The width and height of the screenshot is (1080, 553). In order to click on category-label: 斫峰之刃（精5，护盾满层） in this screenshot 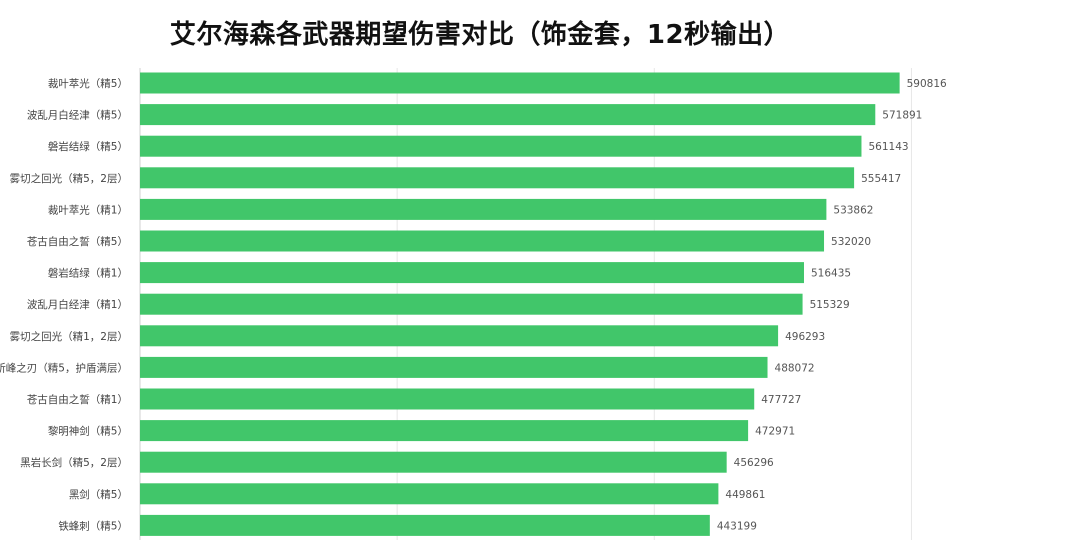, I will do `click(64, 367)`.